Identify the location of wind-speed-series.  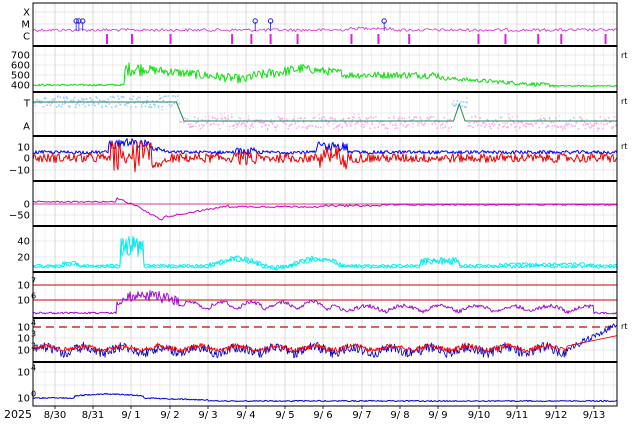
(325, 75).